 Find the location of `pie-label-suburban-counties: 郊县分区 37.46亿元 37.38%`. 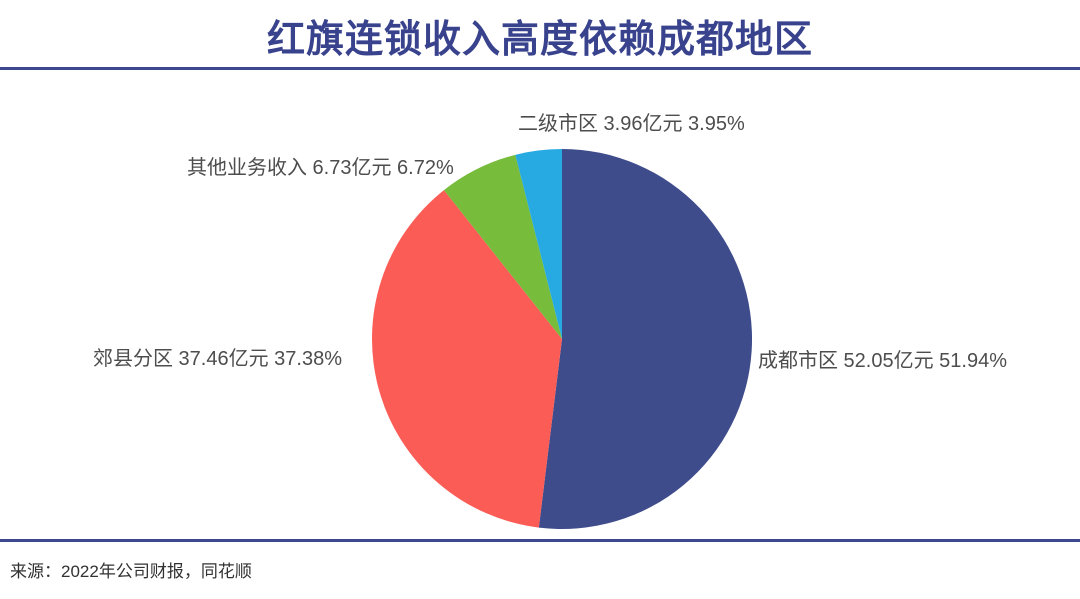

pie-label-suburban-counties: 郊县分区 37.46亿元 37.38% is located at coordinates (217, 359).